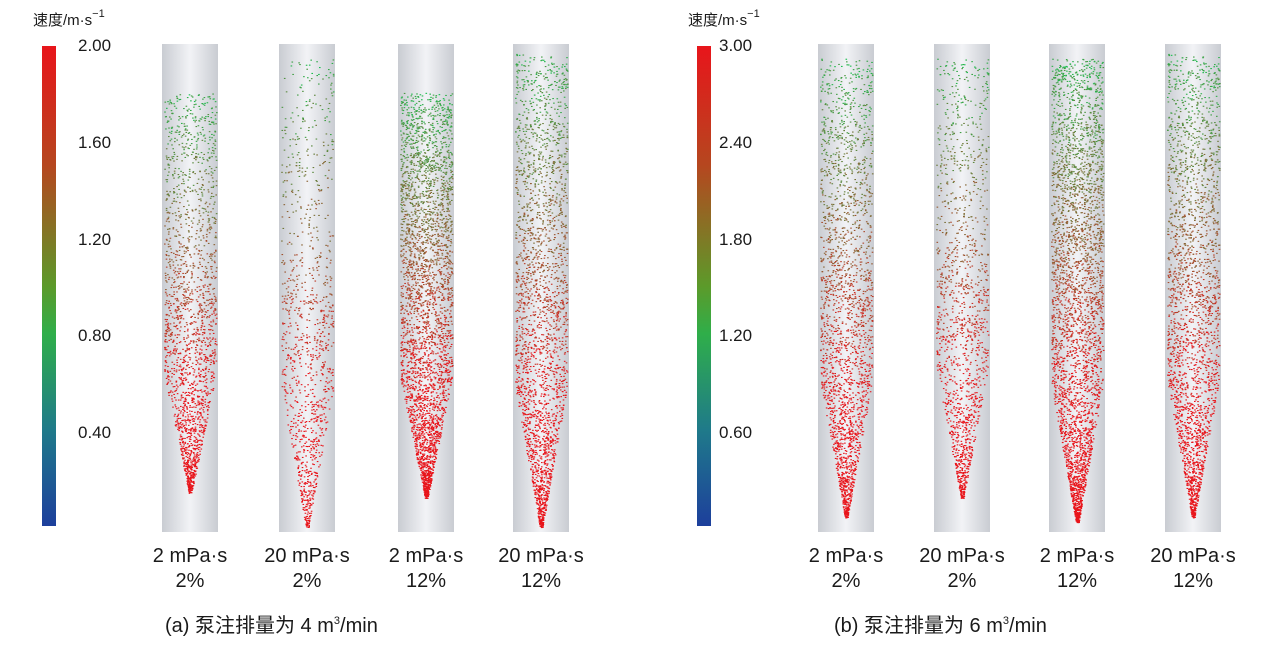 The height and width of the screenshot is (649, 1271). Describe the element at coordinates (940, 626) in the screenshot. I see `panel-caption: (b) 泵注排量为 6 m3/min` at that location.